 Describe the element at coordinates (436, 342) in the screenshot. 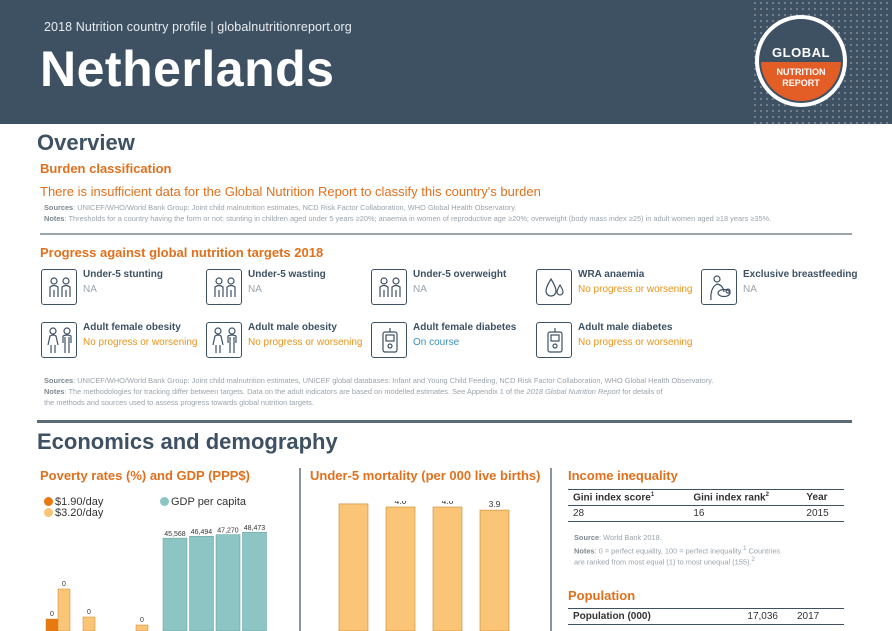

I see `target-status: On course` at that location.